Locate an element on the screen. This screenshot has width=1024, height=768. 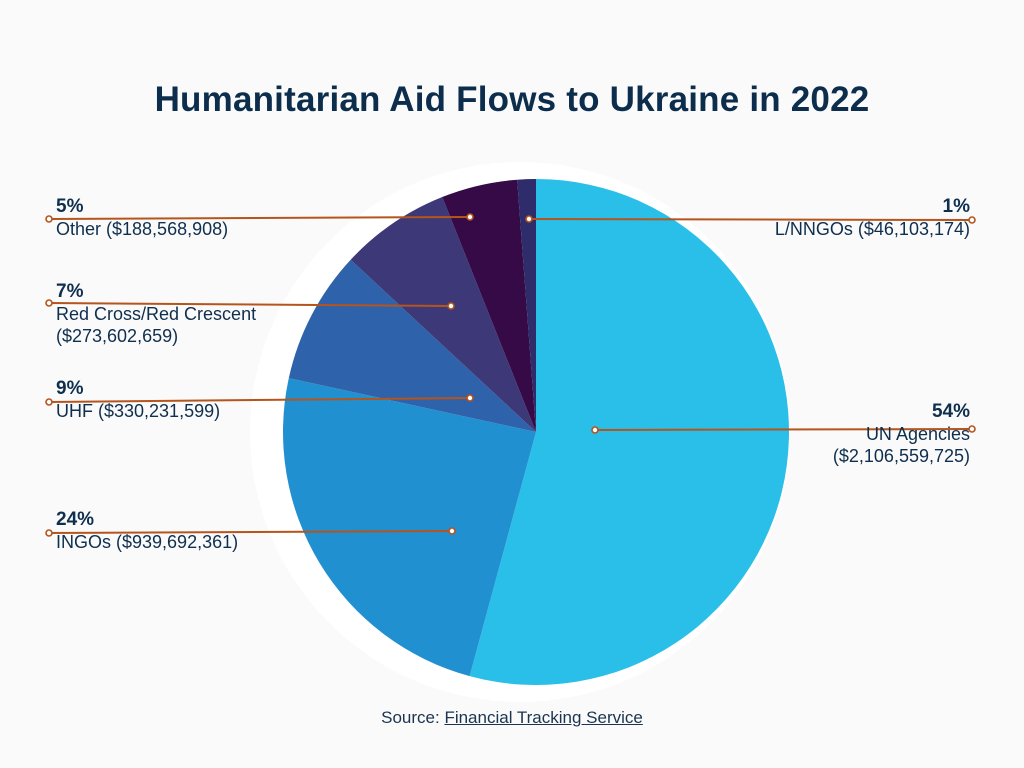
label-uhf-text: UHF ($330,231,599) is located at coordinates (138, 411).